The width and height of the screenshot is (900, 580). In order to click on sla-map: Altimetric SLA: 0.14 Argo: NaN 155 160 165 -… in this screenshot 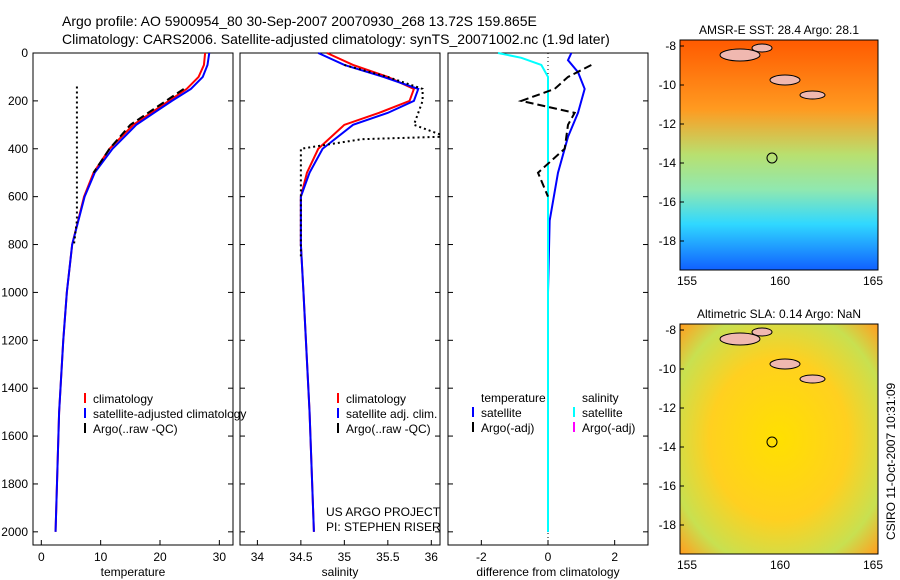, I will do `click(771, 439)`.